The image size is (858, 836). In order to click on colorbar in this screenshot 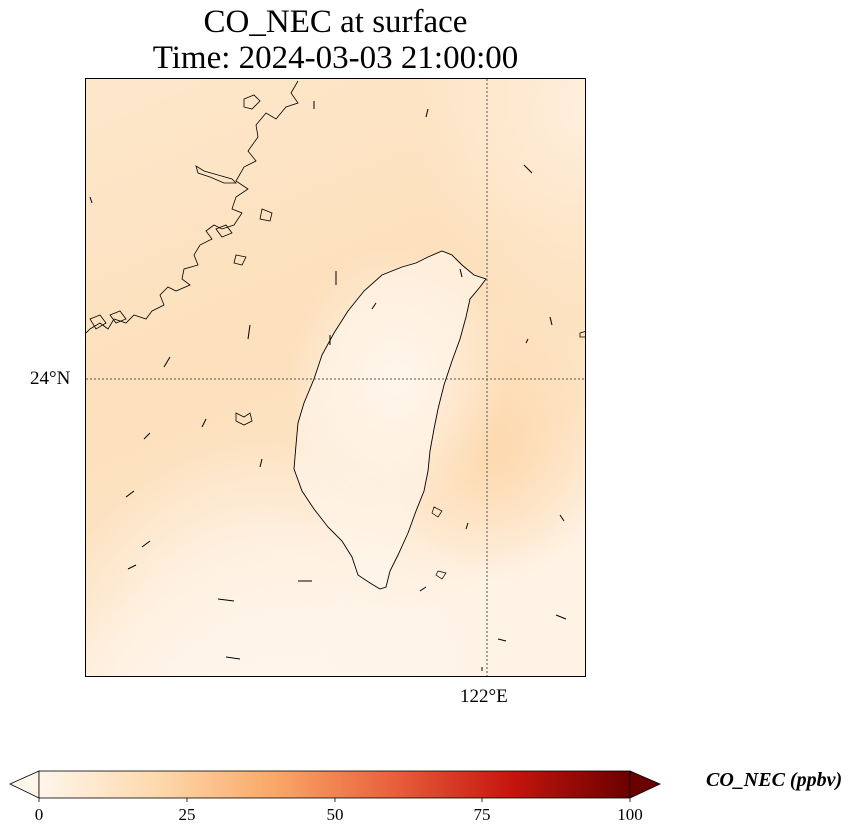, I will do `click(335, 786)`.